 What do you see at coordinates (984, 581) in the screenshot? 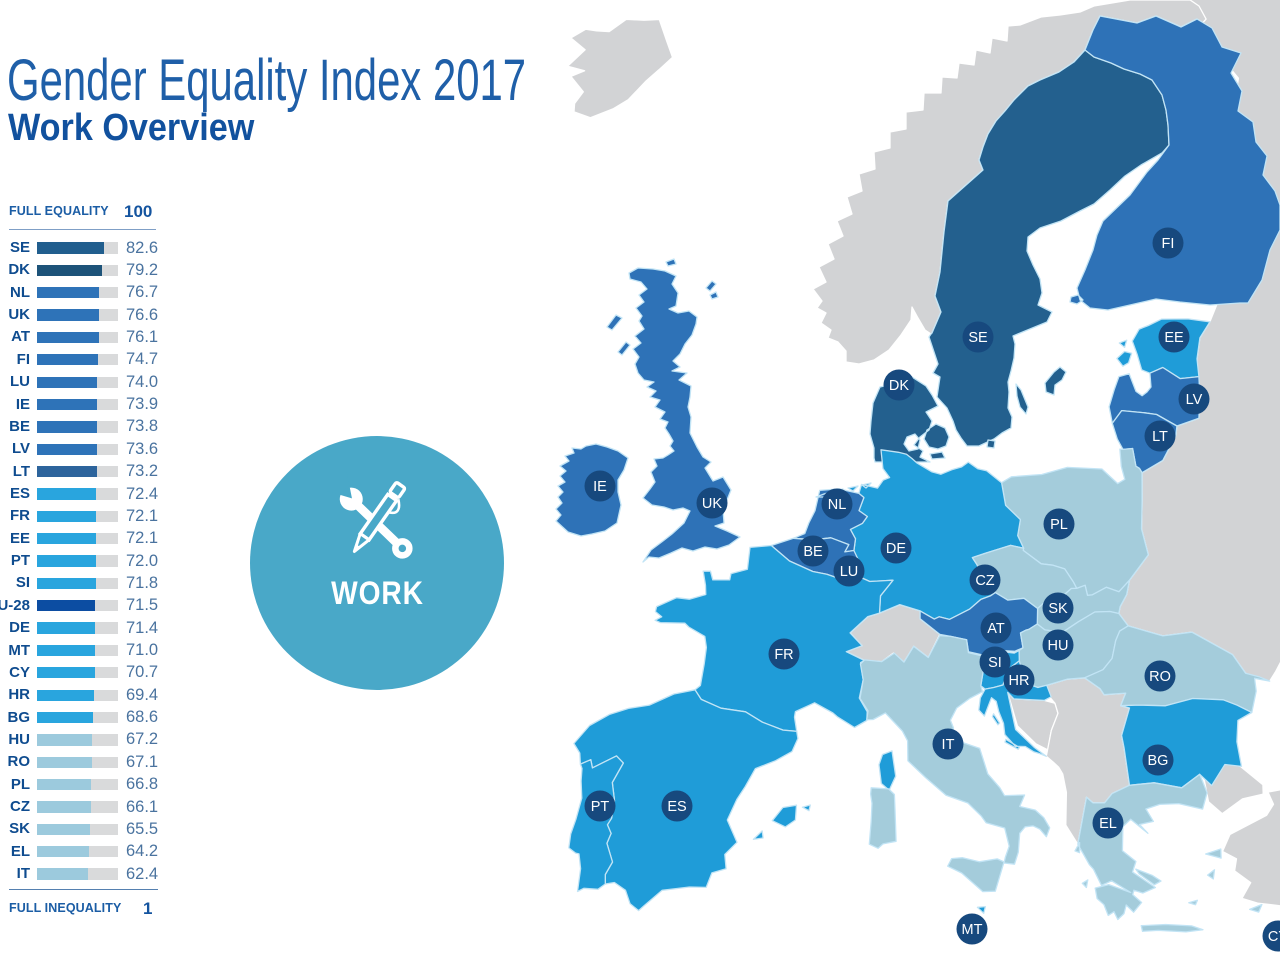
I see `svg-text: CZ` at bounding box center [984, 581].